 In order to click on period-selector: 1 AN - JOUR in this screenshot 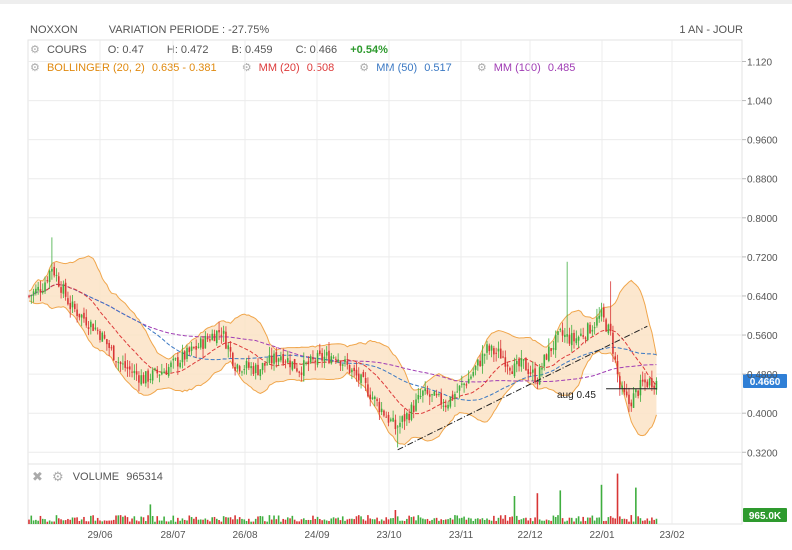, I will do `click(711, 30)`.